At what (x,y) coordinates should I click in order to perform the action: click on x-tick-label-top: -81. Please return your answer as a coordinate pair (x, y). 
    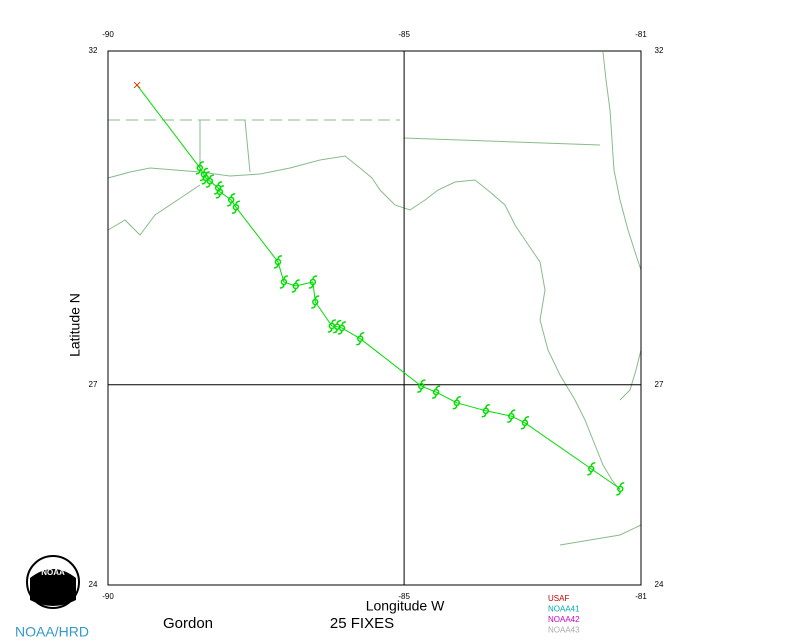
    Looking at the image, I should click on (641, 34).